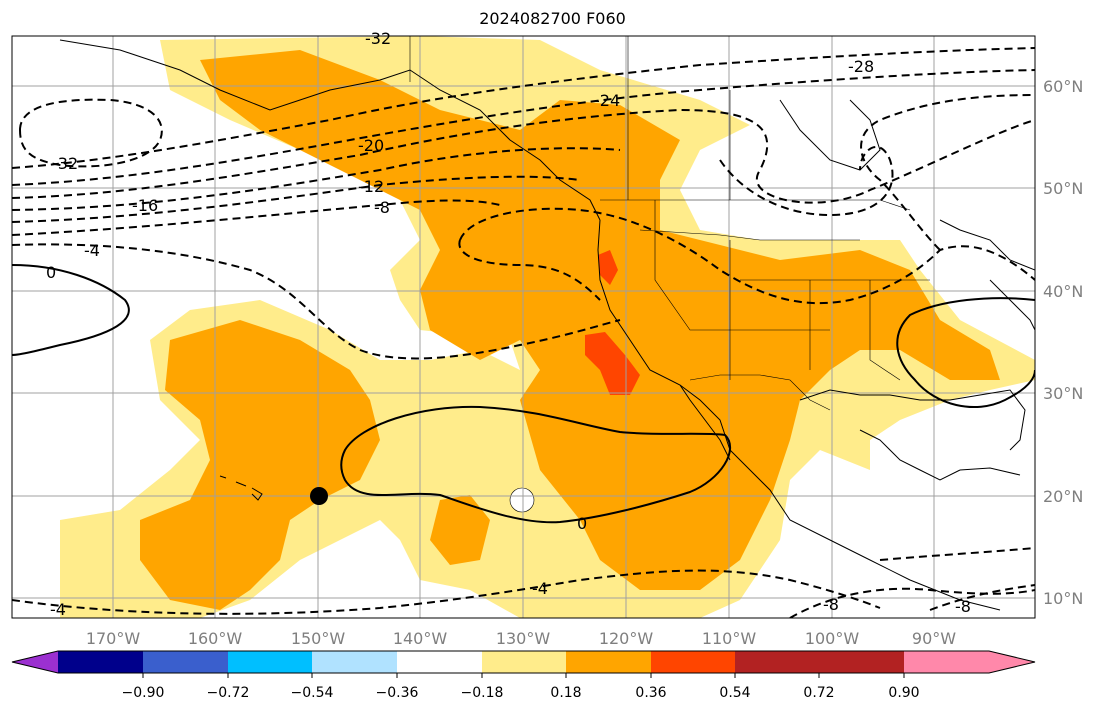 This screenshot has width=1105, height=712. Describe the element at coordinates (228, 693) in the screenshot. I see `colorbar-tick: −0.72` at that location.